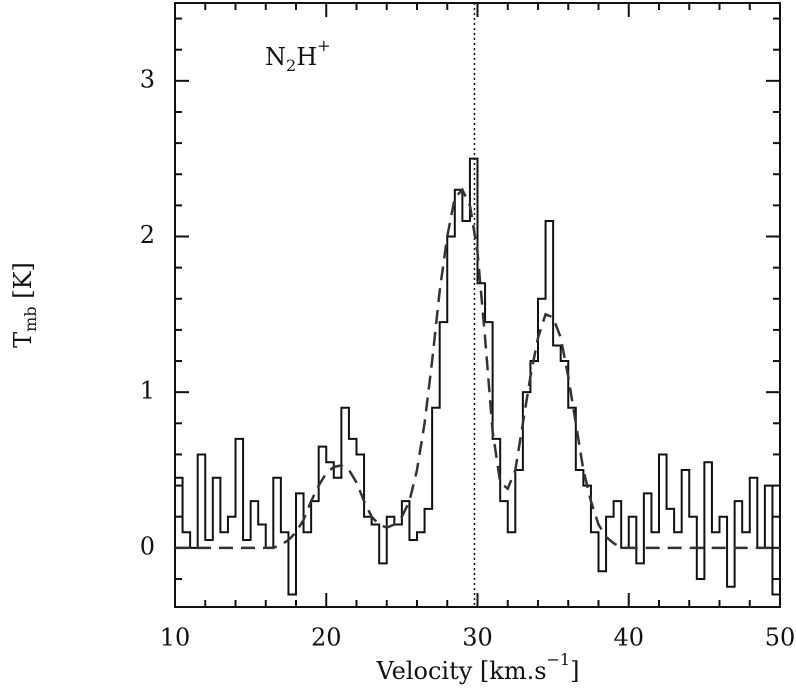 The width and height of the screenshot is (796, 692). I want to click on y-tick-label: 2, so click(147, 235).